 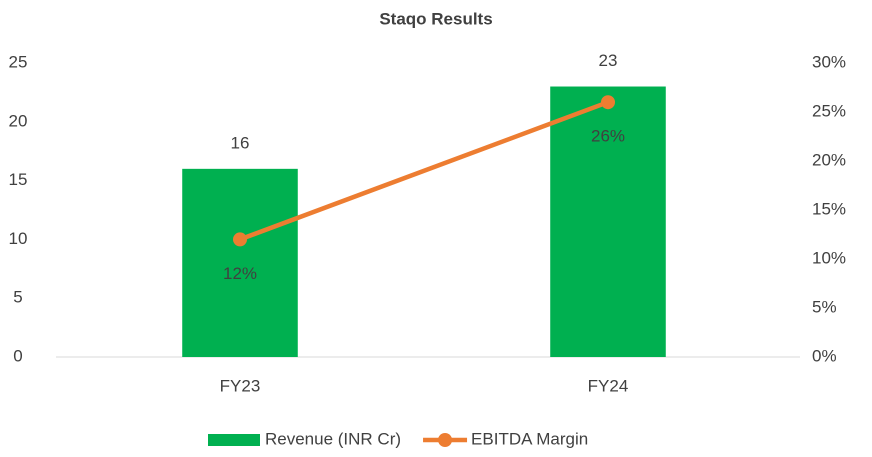 I want to click on y-tick-label: 5, so click(x=17, y=297).